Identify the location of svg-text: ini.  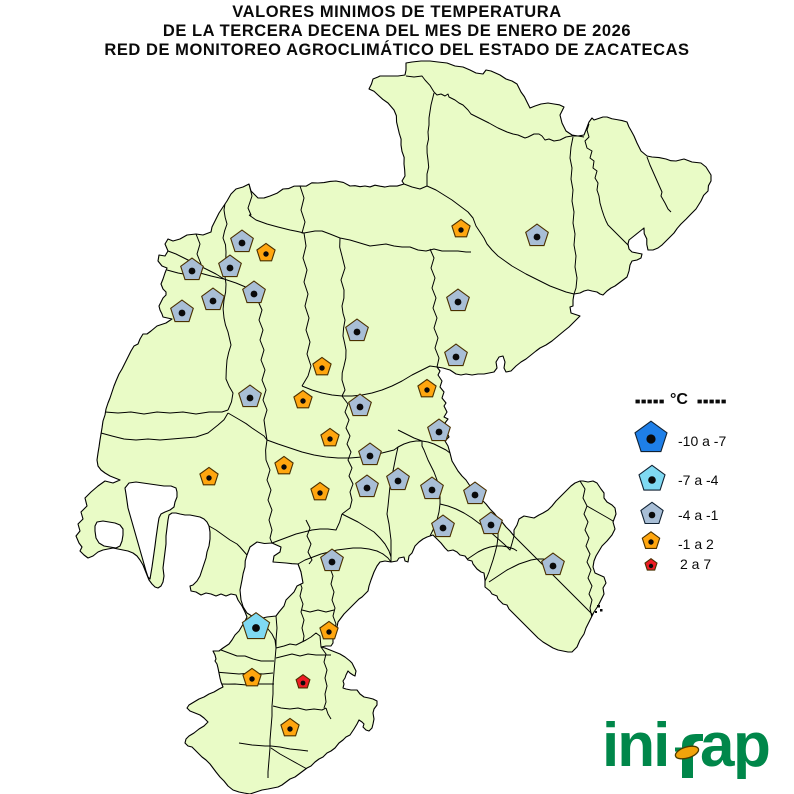
(635, 745).